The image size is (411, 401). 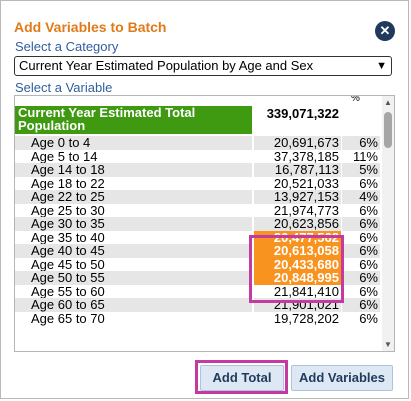 What do you see at coordinates (197, 156) in the screenshot?
I see `table-row: Age 5 to 14 37,378,185 11%` at bounding box center [197, 156].